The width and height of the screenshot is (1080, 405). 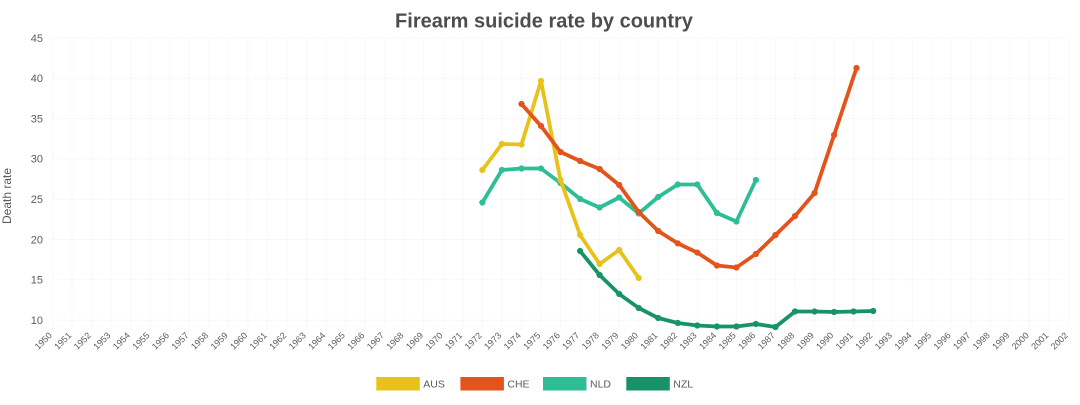 What do you see at coordinates (37, 200) in the screenshot?
I see `svg-text: 25` at bounding box center [37, 200].